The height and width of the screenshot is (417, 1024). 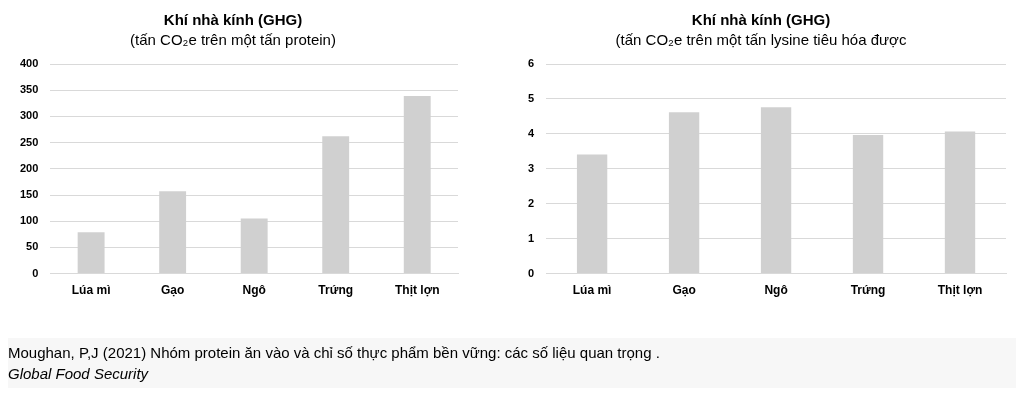 I want to click on y-tick-label: 50, so click(x=32, y=246).